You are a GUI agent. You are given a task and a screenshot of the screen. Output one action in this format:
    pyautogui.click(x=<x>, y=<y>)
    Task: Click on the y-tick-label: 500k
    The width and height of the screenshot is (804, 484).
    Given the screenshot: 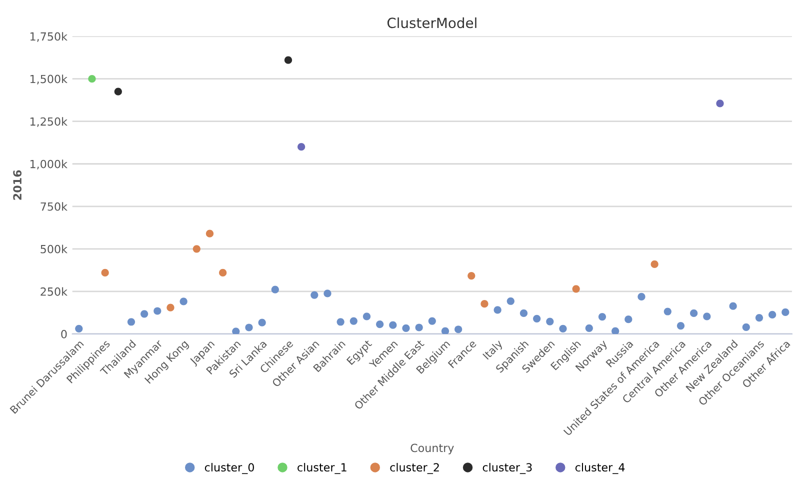 What is the action you would take?
    pyautogui.click(x=54, y=249)
    